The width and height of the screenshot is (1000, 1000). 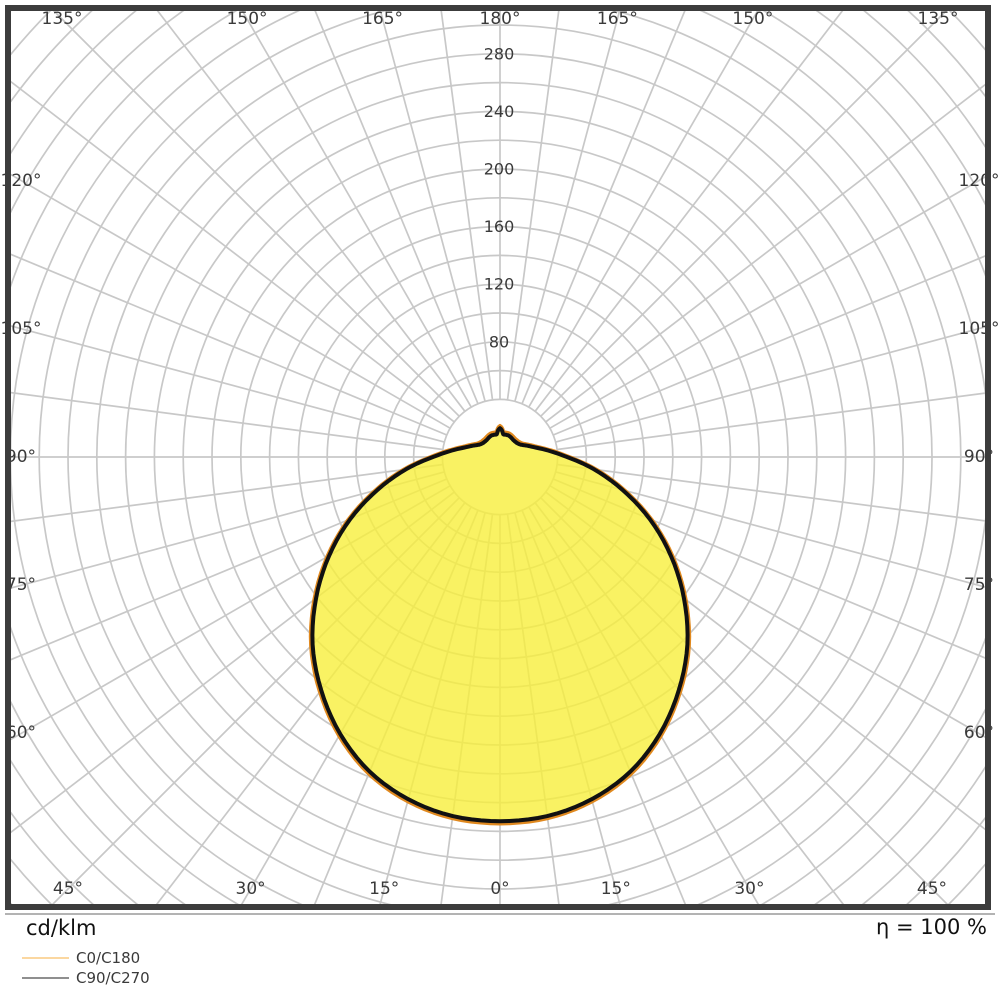 I want to click on svg-text: 75°, so click(x=21, y=585).